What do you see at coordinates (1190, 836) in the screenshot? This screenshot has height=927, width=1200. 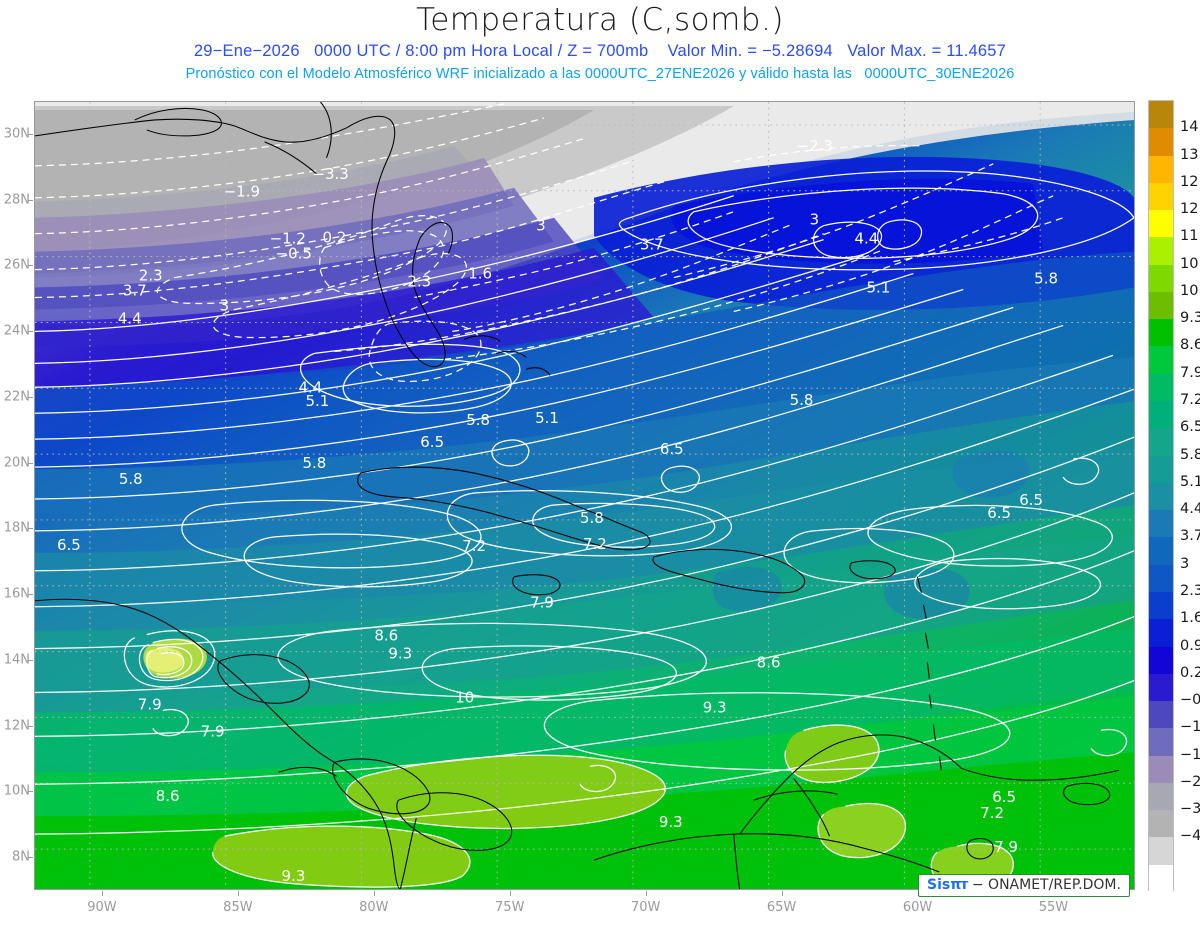 I see `colorbar-tick-label: −4` at bounding box center [1190, 836].